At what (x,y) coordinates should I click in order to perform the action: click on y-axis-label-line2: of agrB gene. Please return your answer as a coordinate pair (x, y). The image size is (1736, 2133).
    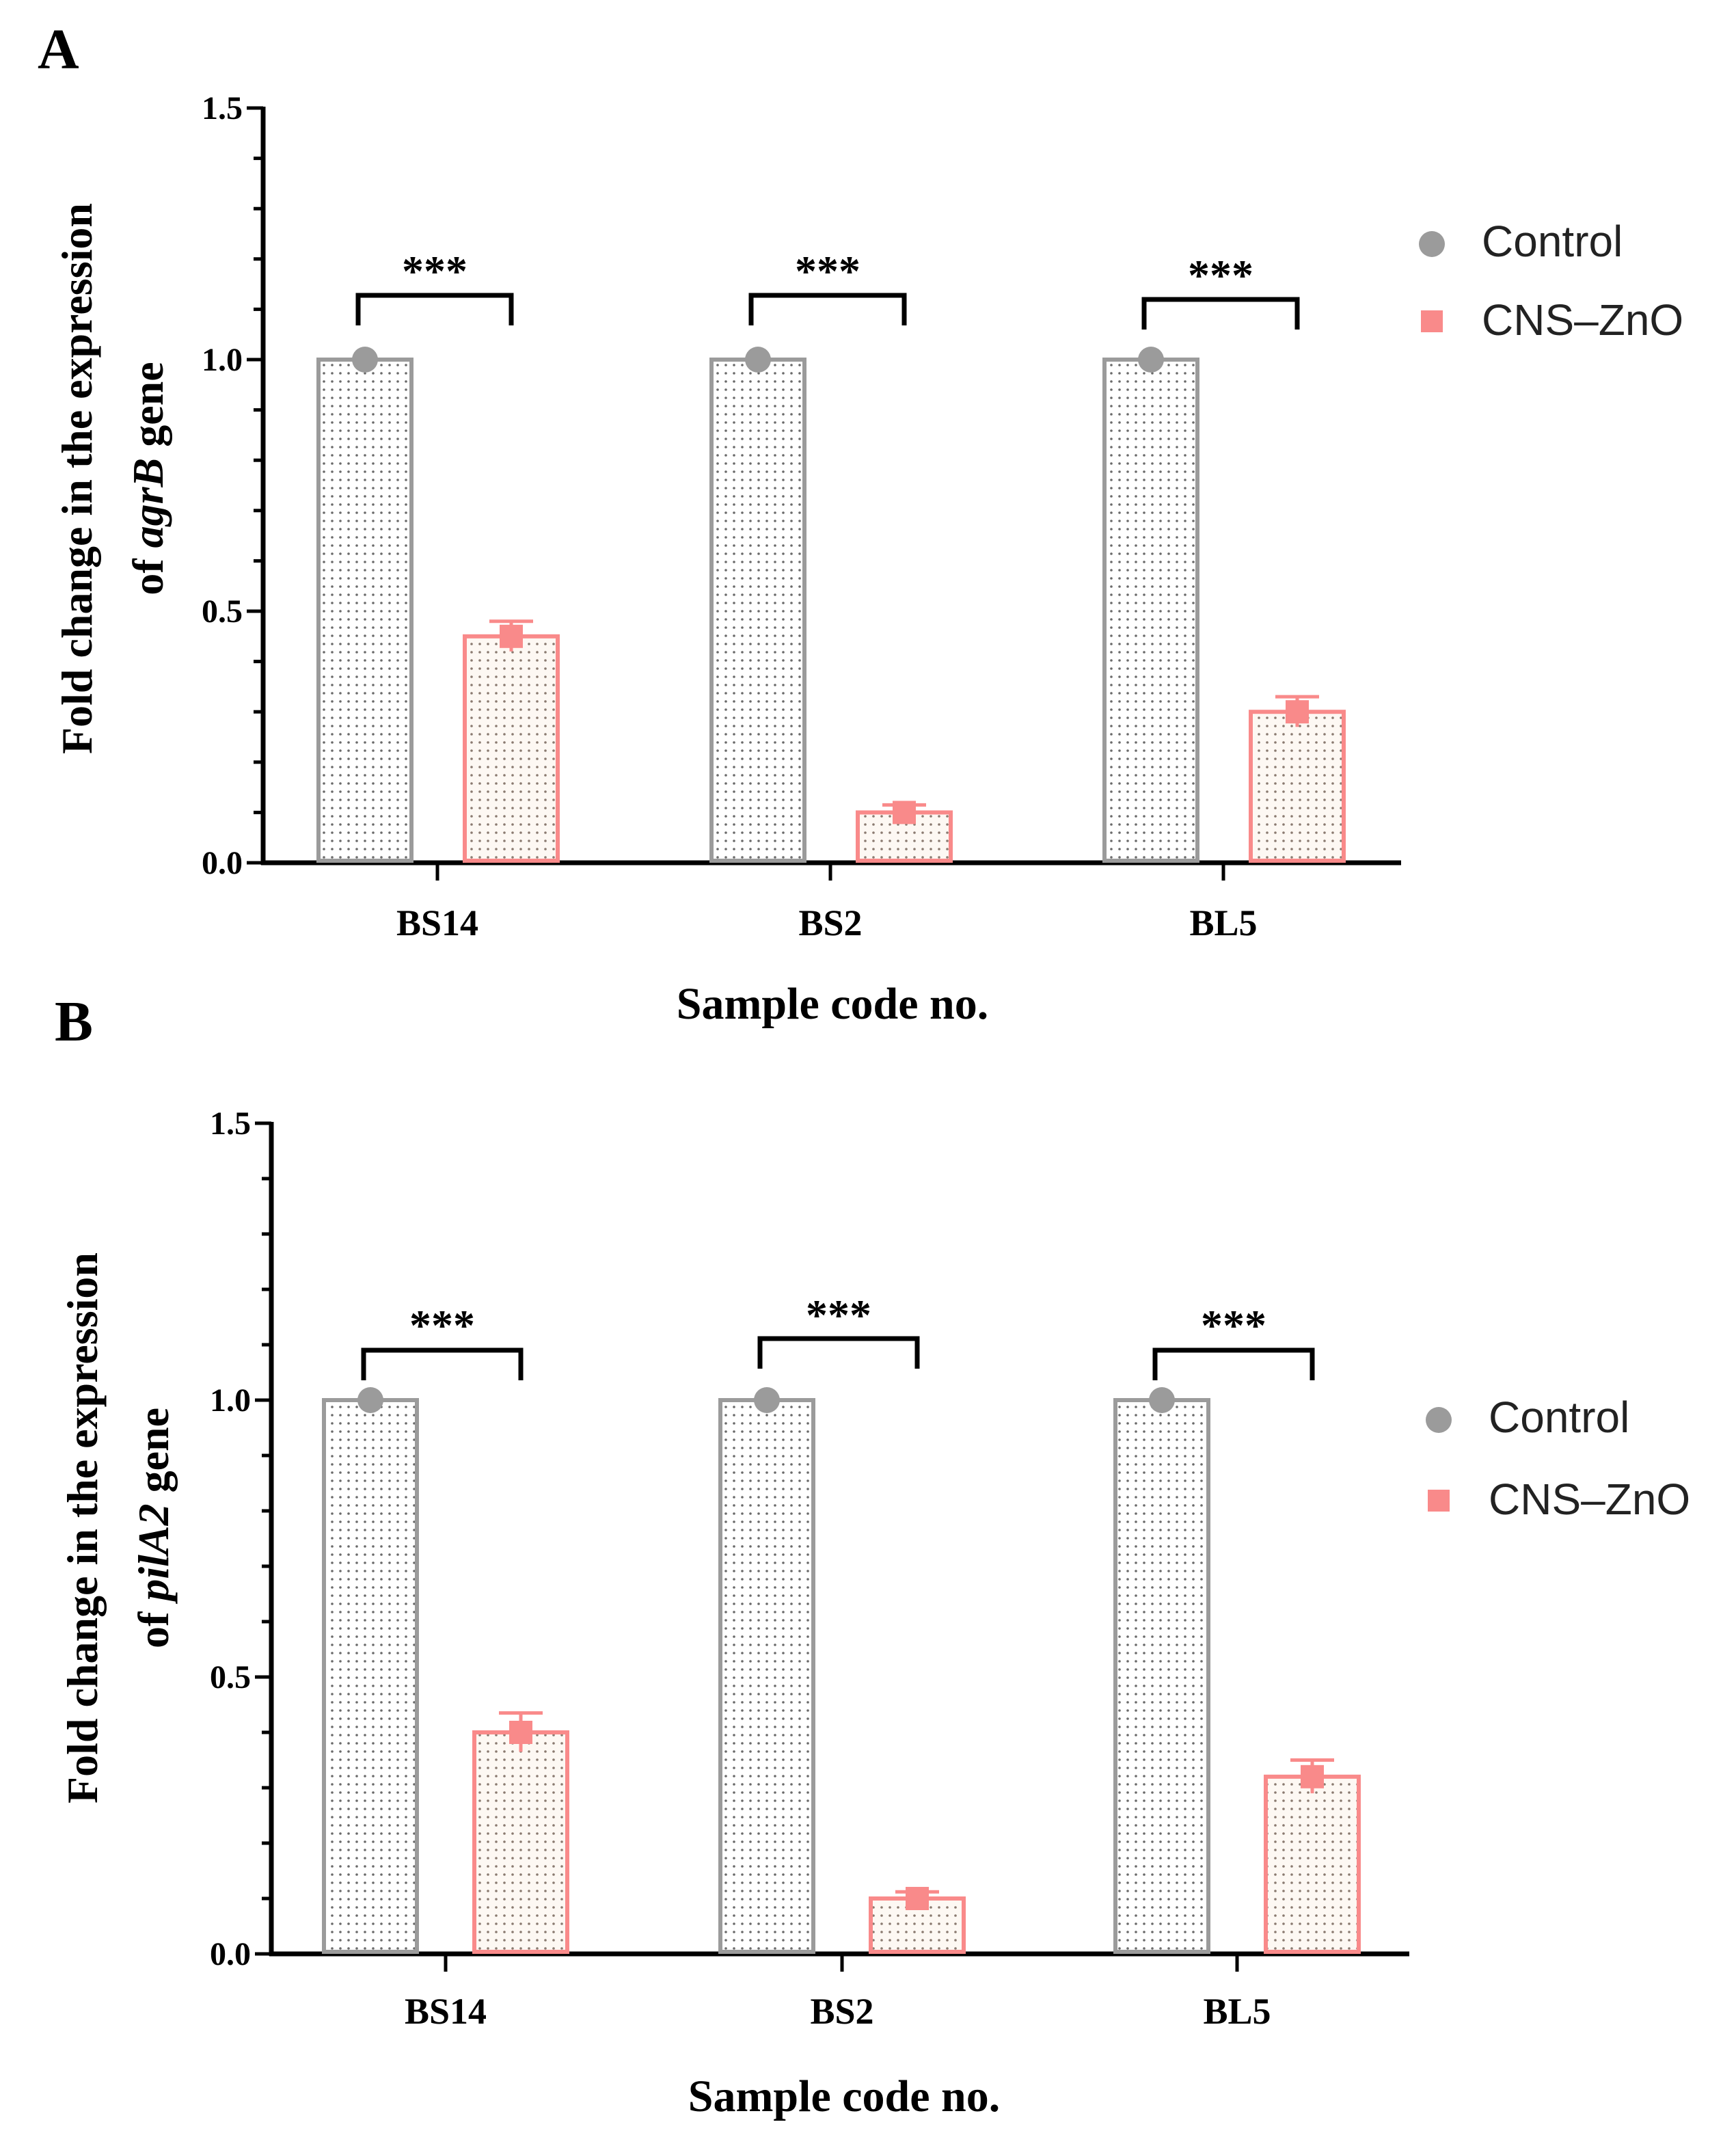
    Looking at the image, I should click on (148, 478).